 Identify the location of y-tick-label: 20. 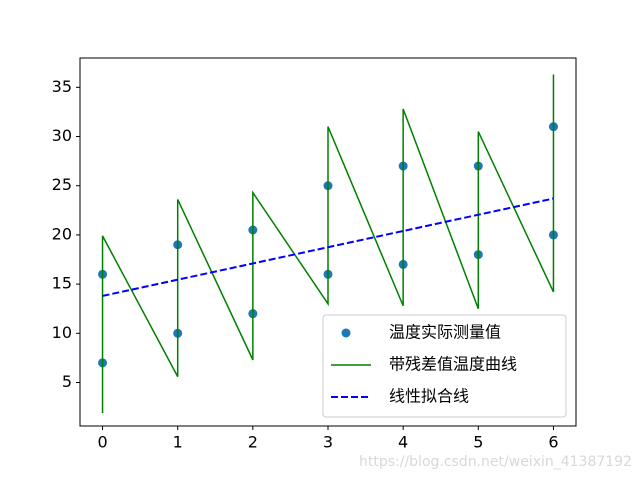
(62, 233).